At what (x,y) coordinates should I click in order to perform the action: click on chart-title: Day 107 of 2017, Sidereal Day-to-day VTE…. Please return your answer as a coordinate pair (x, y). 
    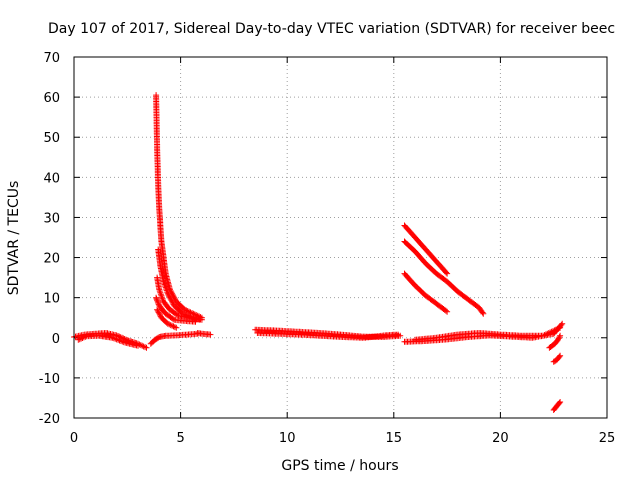
    Looking at the image, I should click on (331, 29).